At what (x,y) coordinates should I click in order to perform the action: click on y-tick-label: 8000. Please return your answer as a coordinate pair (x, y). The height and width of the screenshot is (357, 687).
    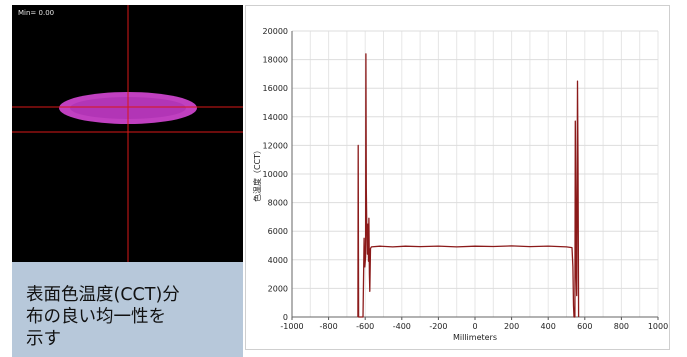
    Looking at the image, I should click on (278, 203).